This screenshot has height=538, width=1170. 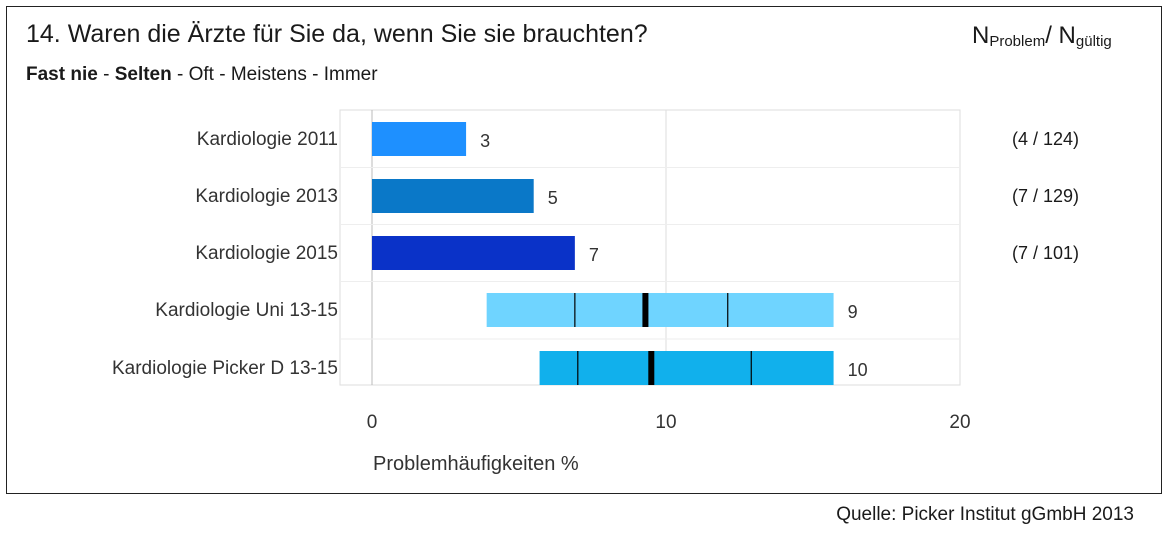 I want to click on value-label: 3, so click(x=485, y=141).